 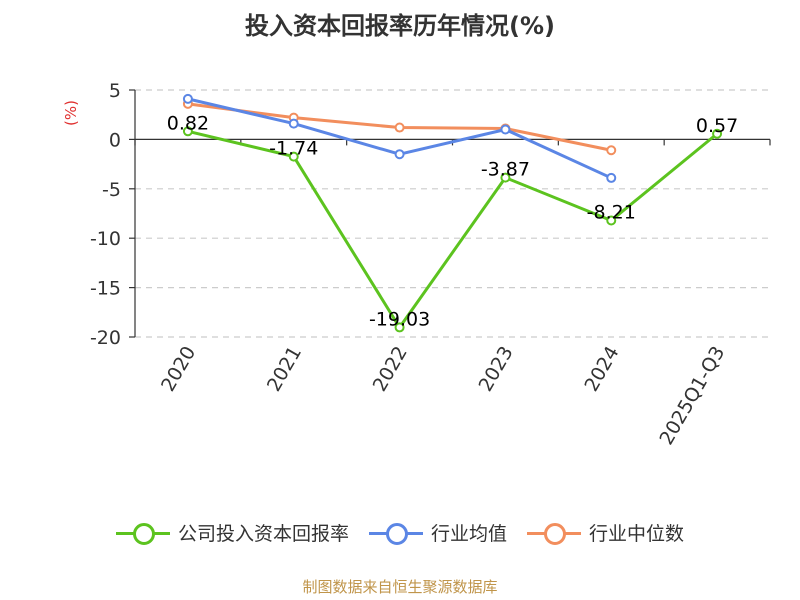 I want to click on y-tick-label: -20, so click(x=105, y=338).